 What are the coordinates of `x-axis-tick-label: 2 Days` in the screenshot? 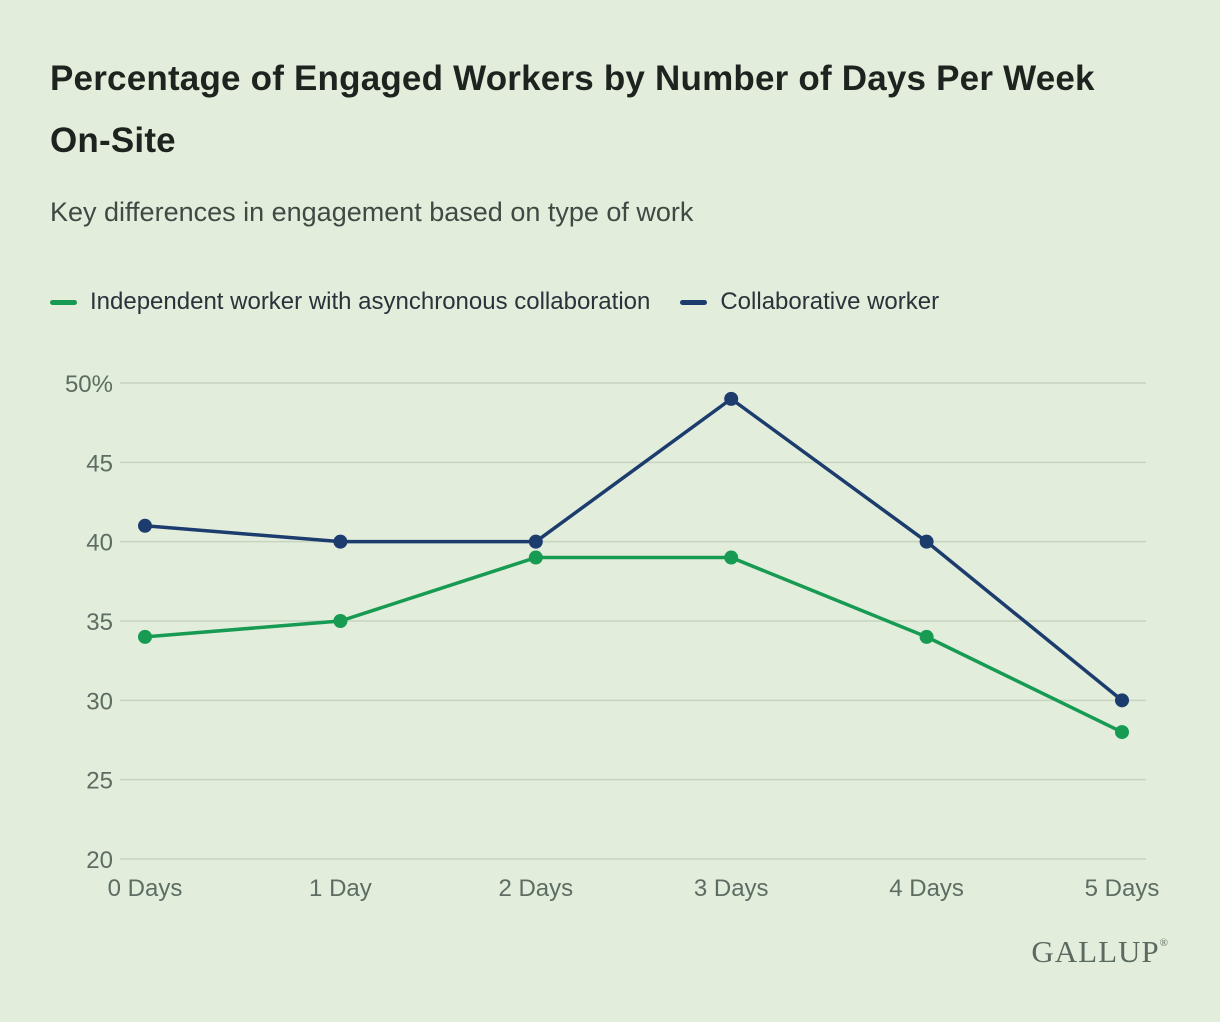 It's located at (535, 888).